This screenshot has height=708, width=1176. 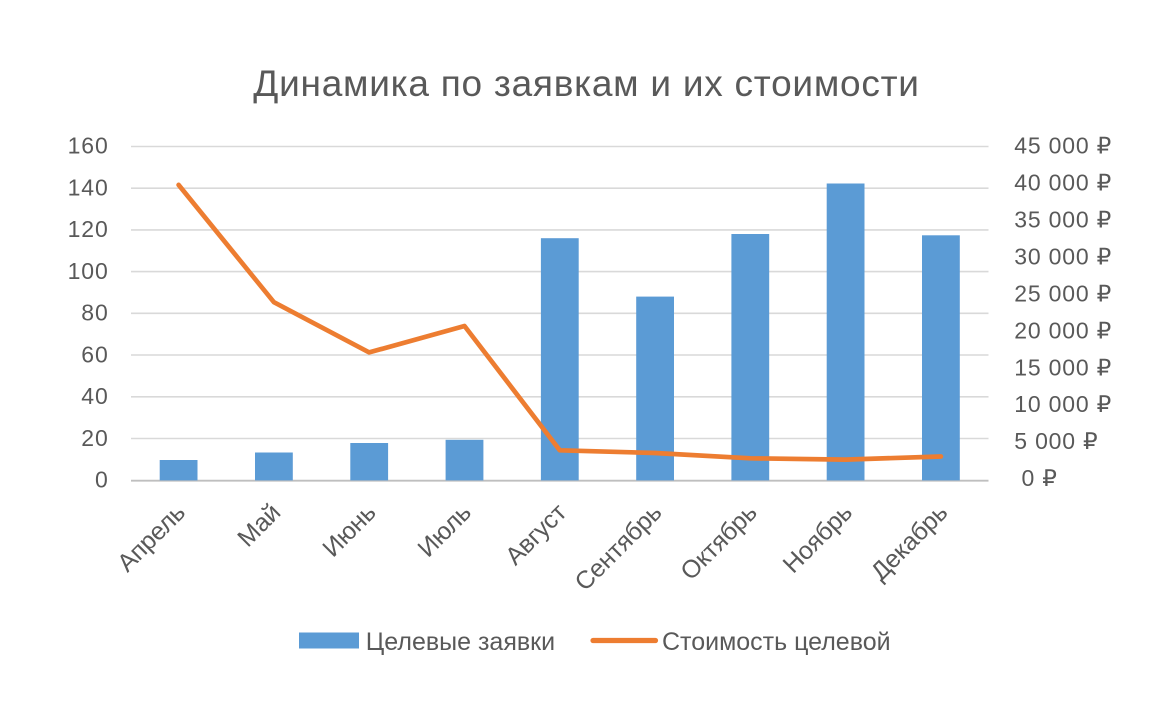 What do you see at coordinates (1056, 441) in the screenshot?
I see `svg-text: 5 000 ₽` at bounding box center [1056, 441].